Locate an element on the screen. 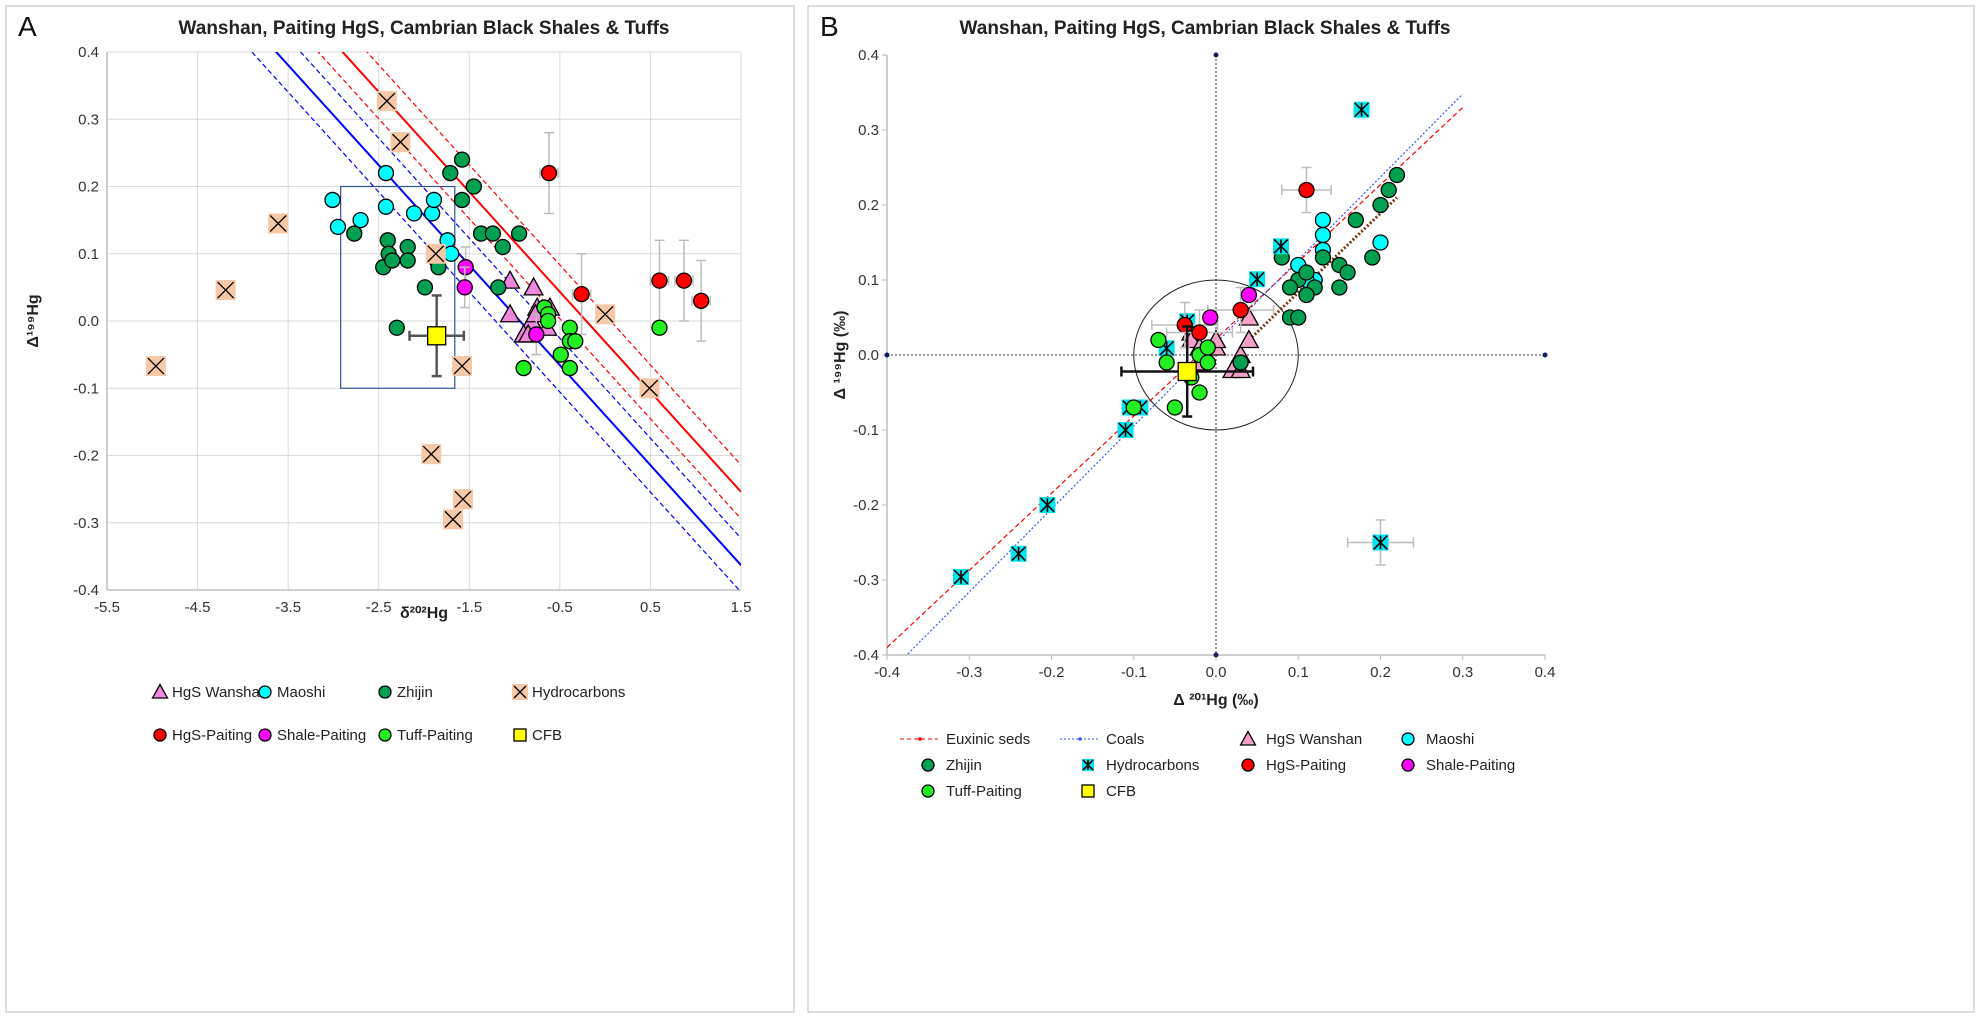  y-tick-label: 0.3 is located at coordinates (868, 130).